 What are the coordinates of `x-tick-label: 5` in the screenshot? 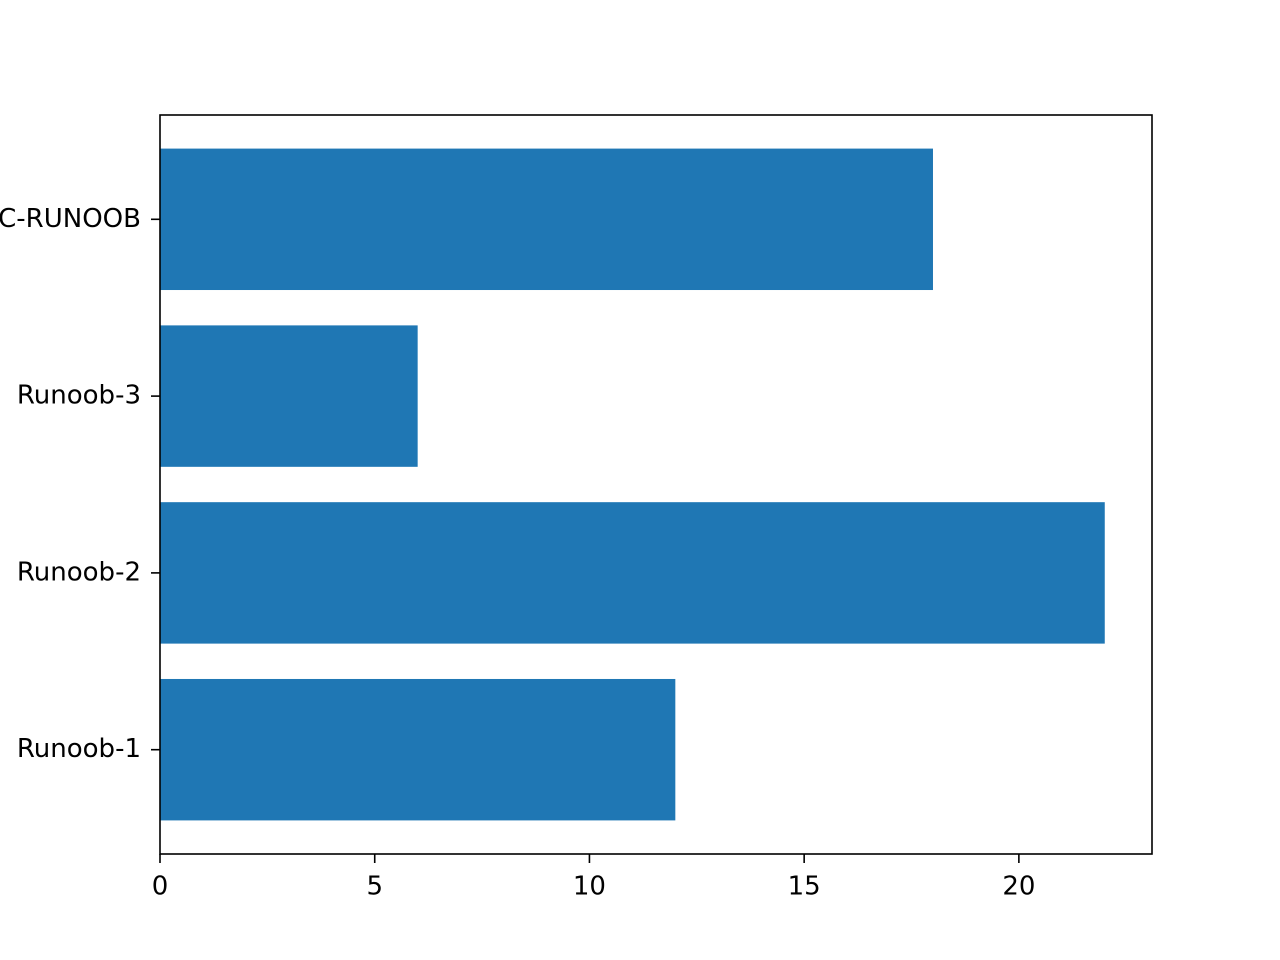 It's located at (374, 887).